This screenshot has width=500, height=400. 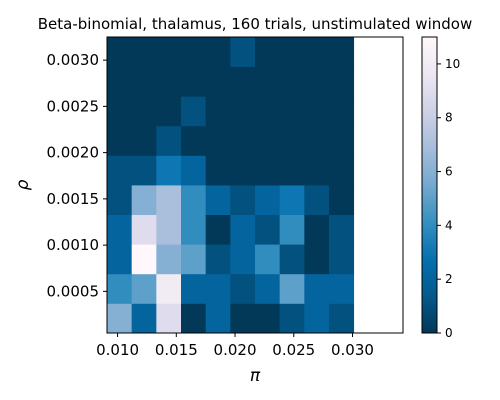 What do you see at coordinates (176, 350) in the screenshot?
I see `x-tick-label: 0.015` at bounding box center [176, 350].